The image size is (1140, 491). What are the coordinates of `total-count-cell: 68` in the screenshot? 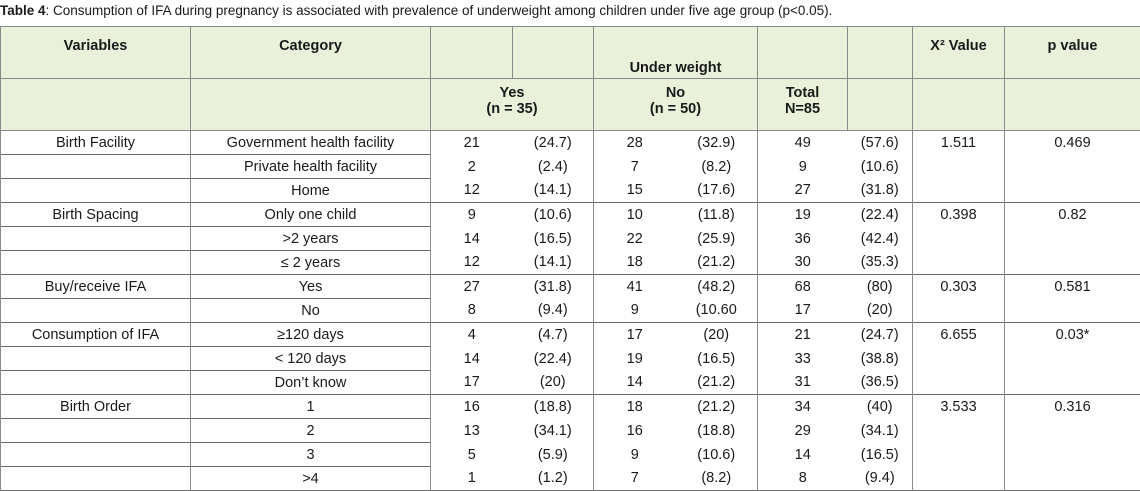 It's located at (803, 287).